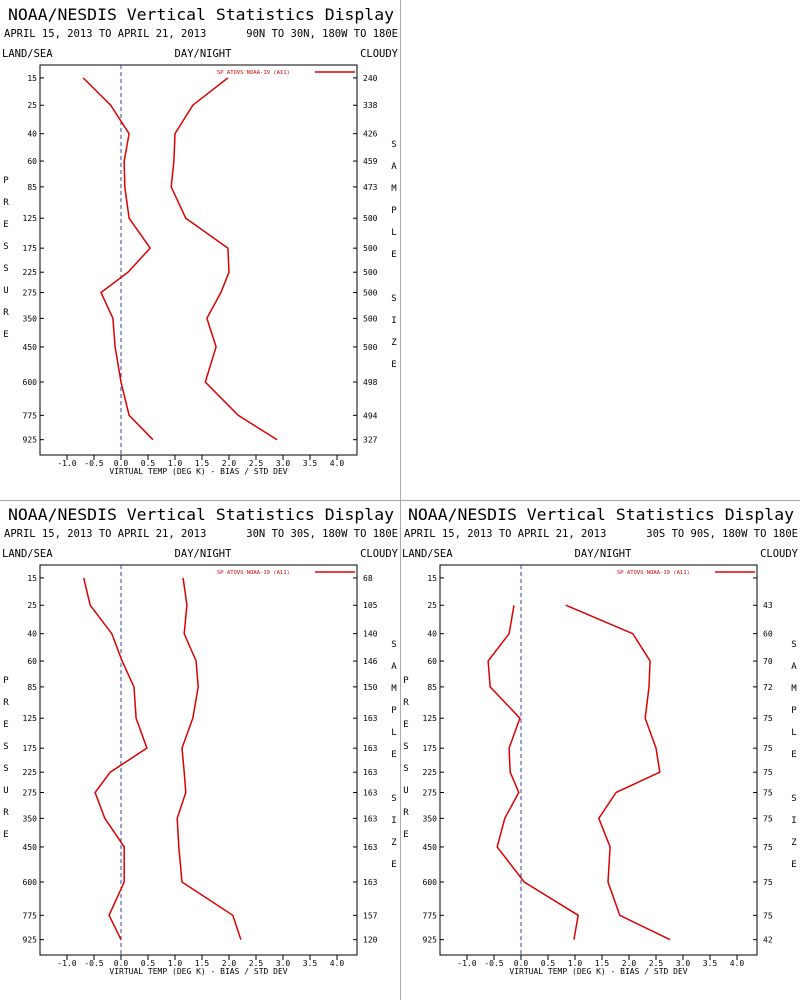 The width and height of the screenshot is (800, 1000). Describe the element at coordinates (30, 793) in the screenshot. I see `y-tick-label: 275` at that location.